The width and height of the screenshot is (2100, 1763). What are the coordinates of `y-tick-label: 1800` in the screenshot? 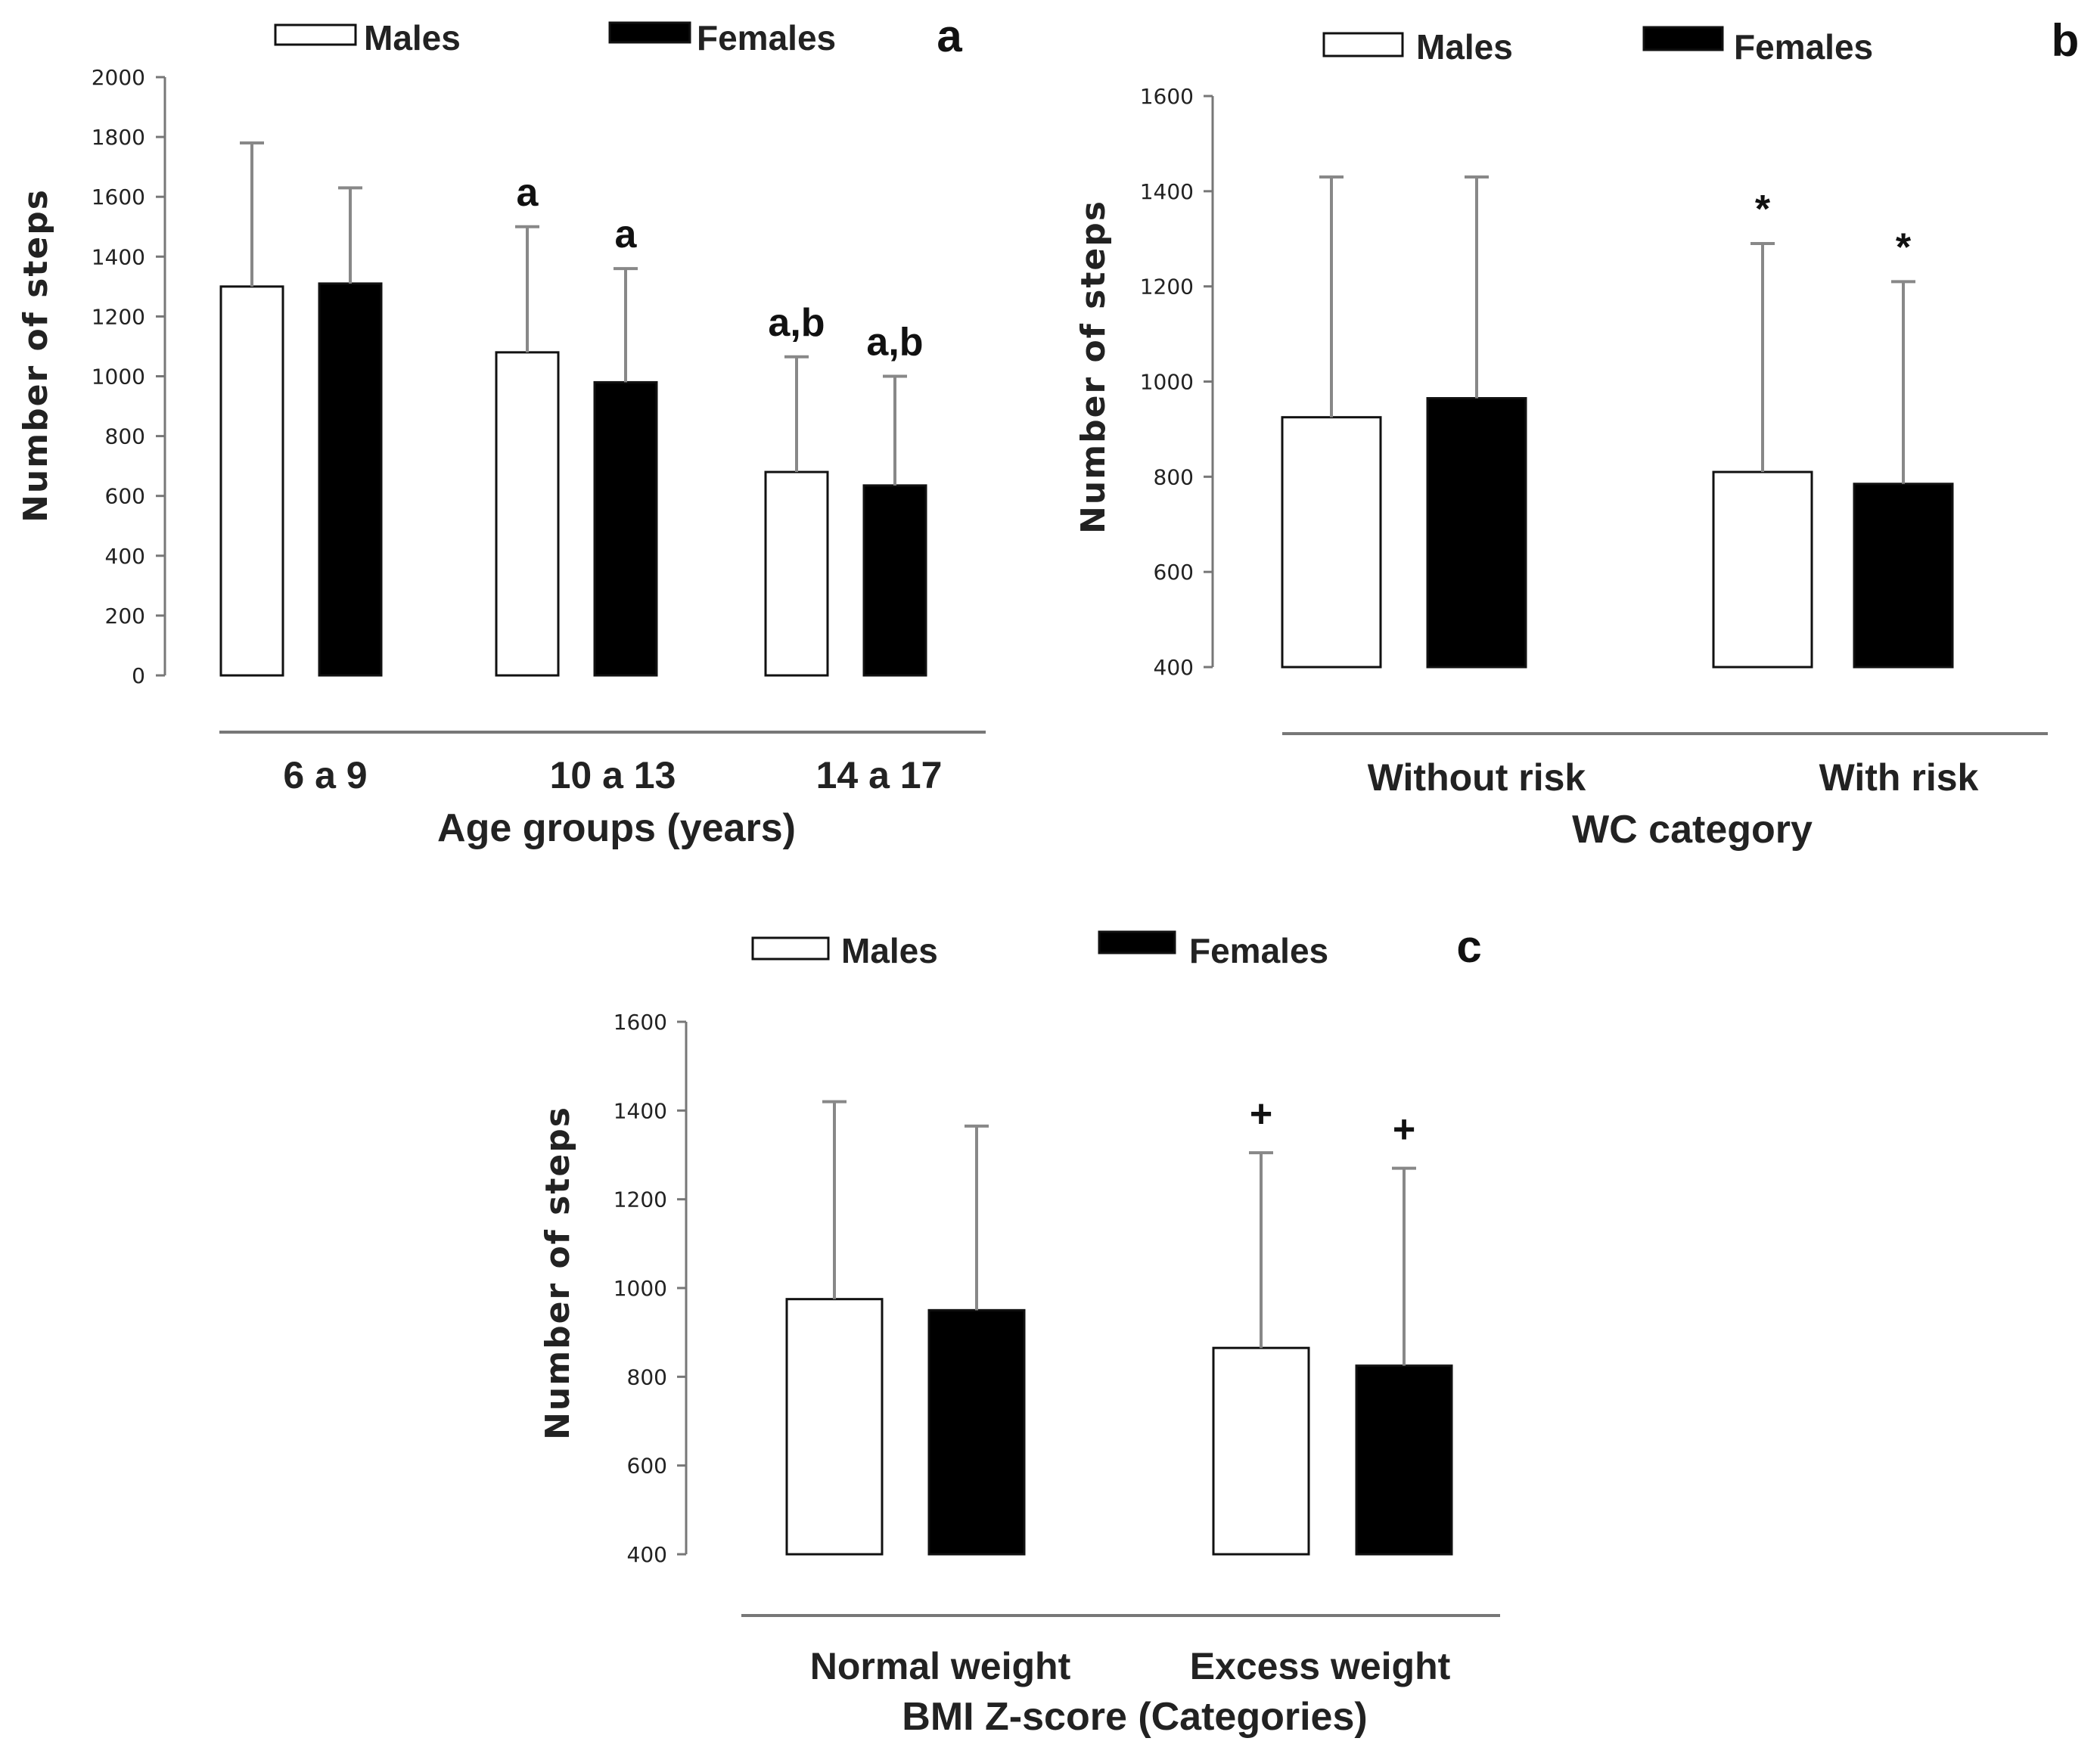 It's located at (118, 137).